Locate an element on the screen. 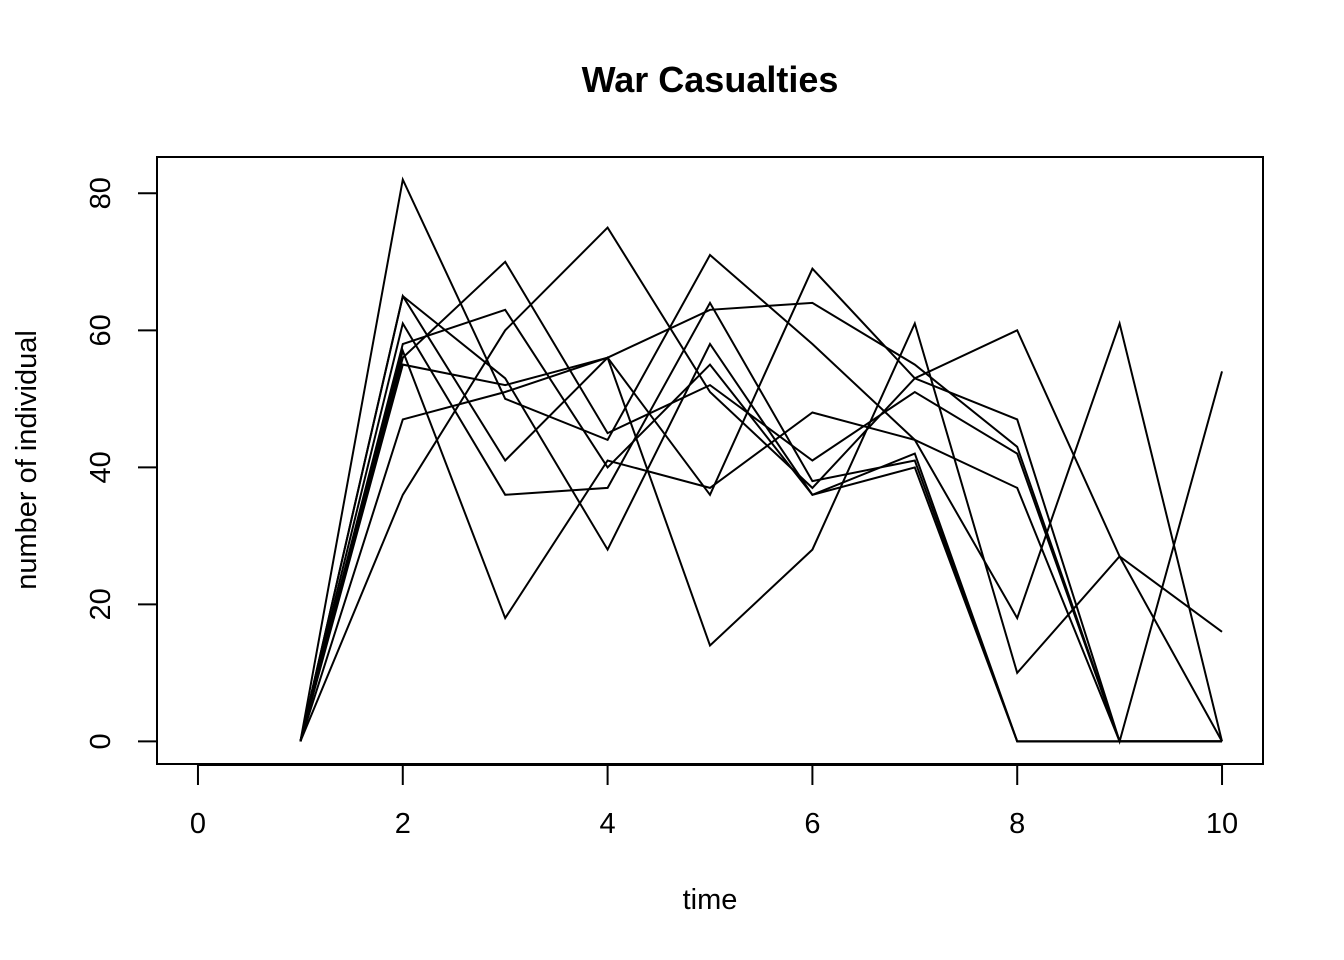 The width and height of the screenshot is (1344, 960). y-tick-label: 20 is located at coordinates (101, 604).